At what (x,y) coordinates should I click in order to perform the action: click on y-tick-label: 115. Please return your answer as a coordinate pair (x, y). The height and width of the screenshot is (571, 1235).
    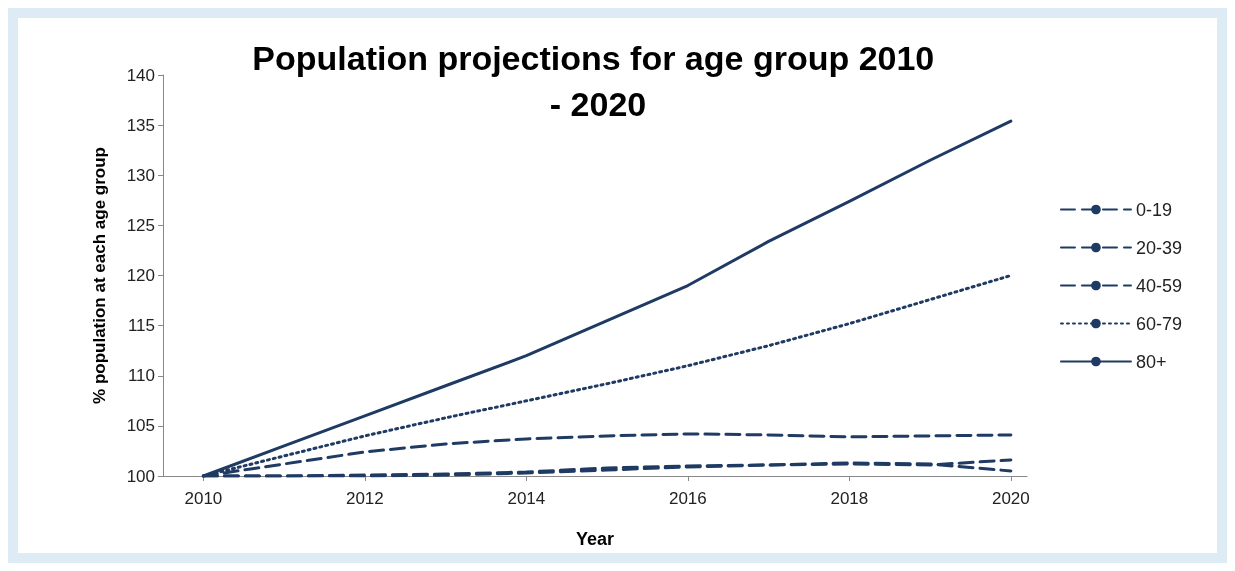
    Looking at the image, I should click on (141, 326).